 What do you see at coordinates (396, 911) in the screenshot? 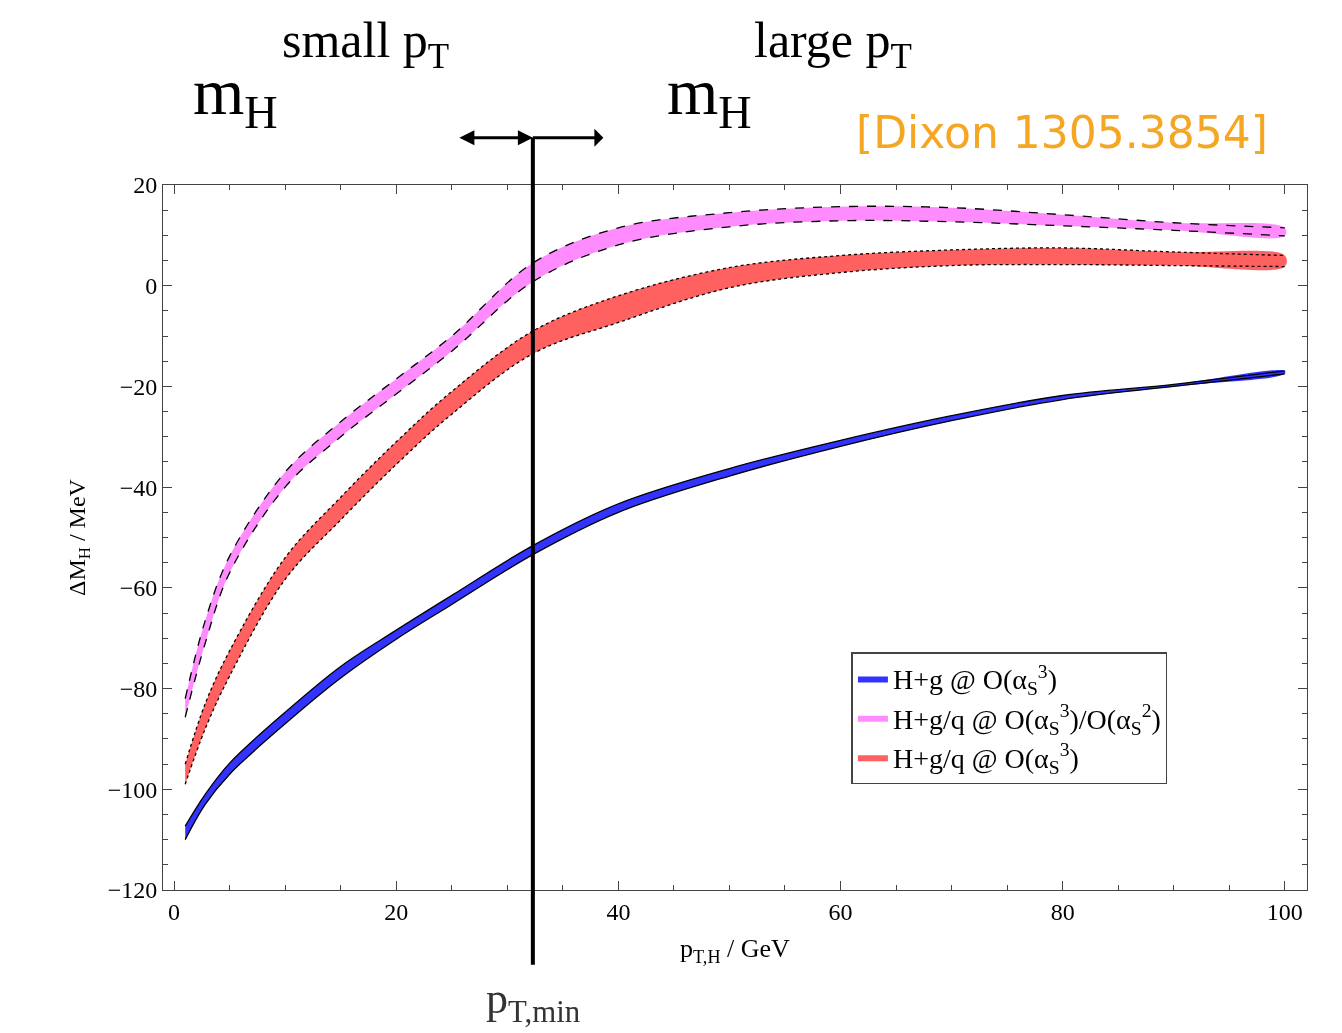
I see `x-tick-label: 20` at bounding box center [396, 911].